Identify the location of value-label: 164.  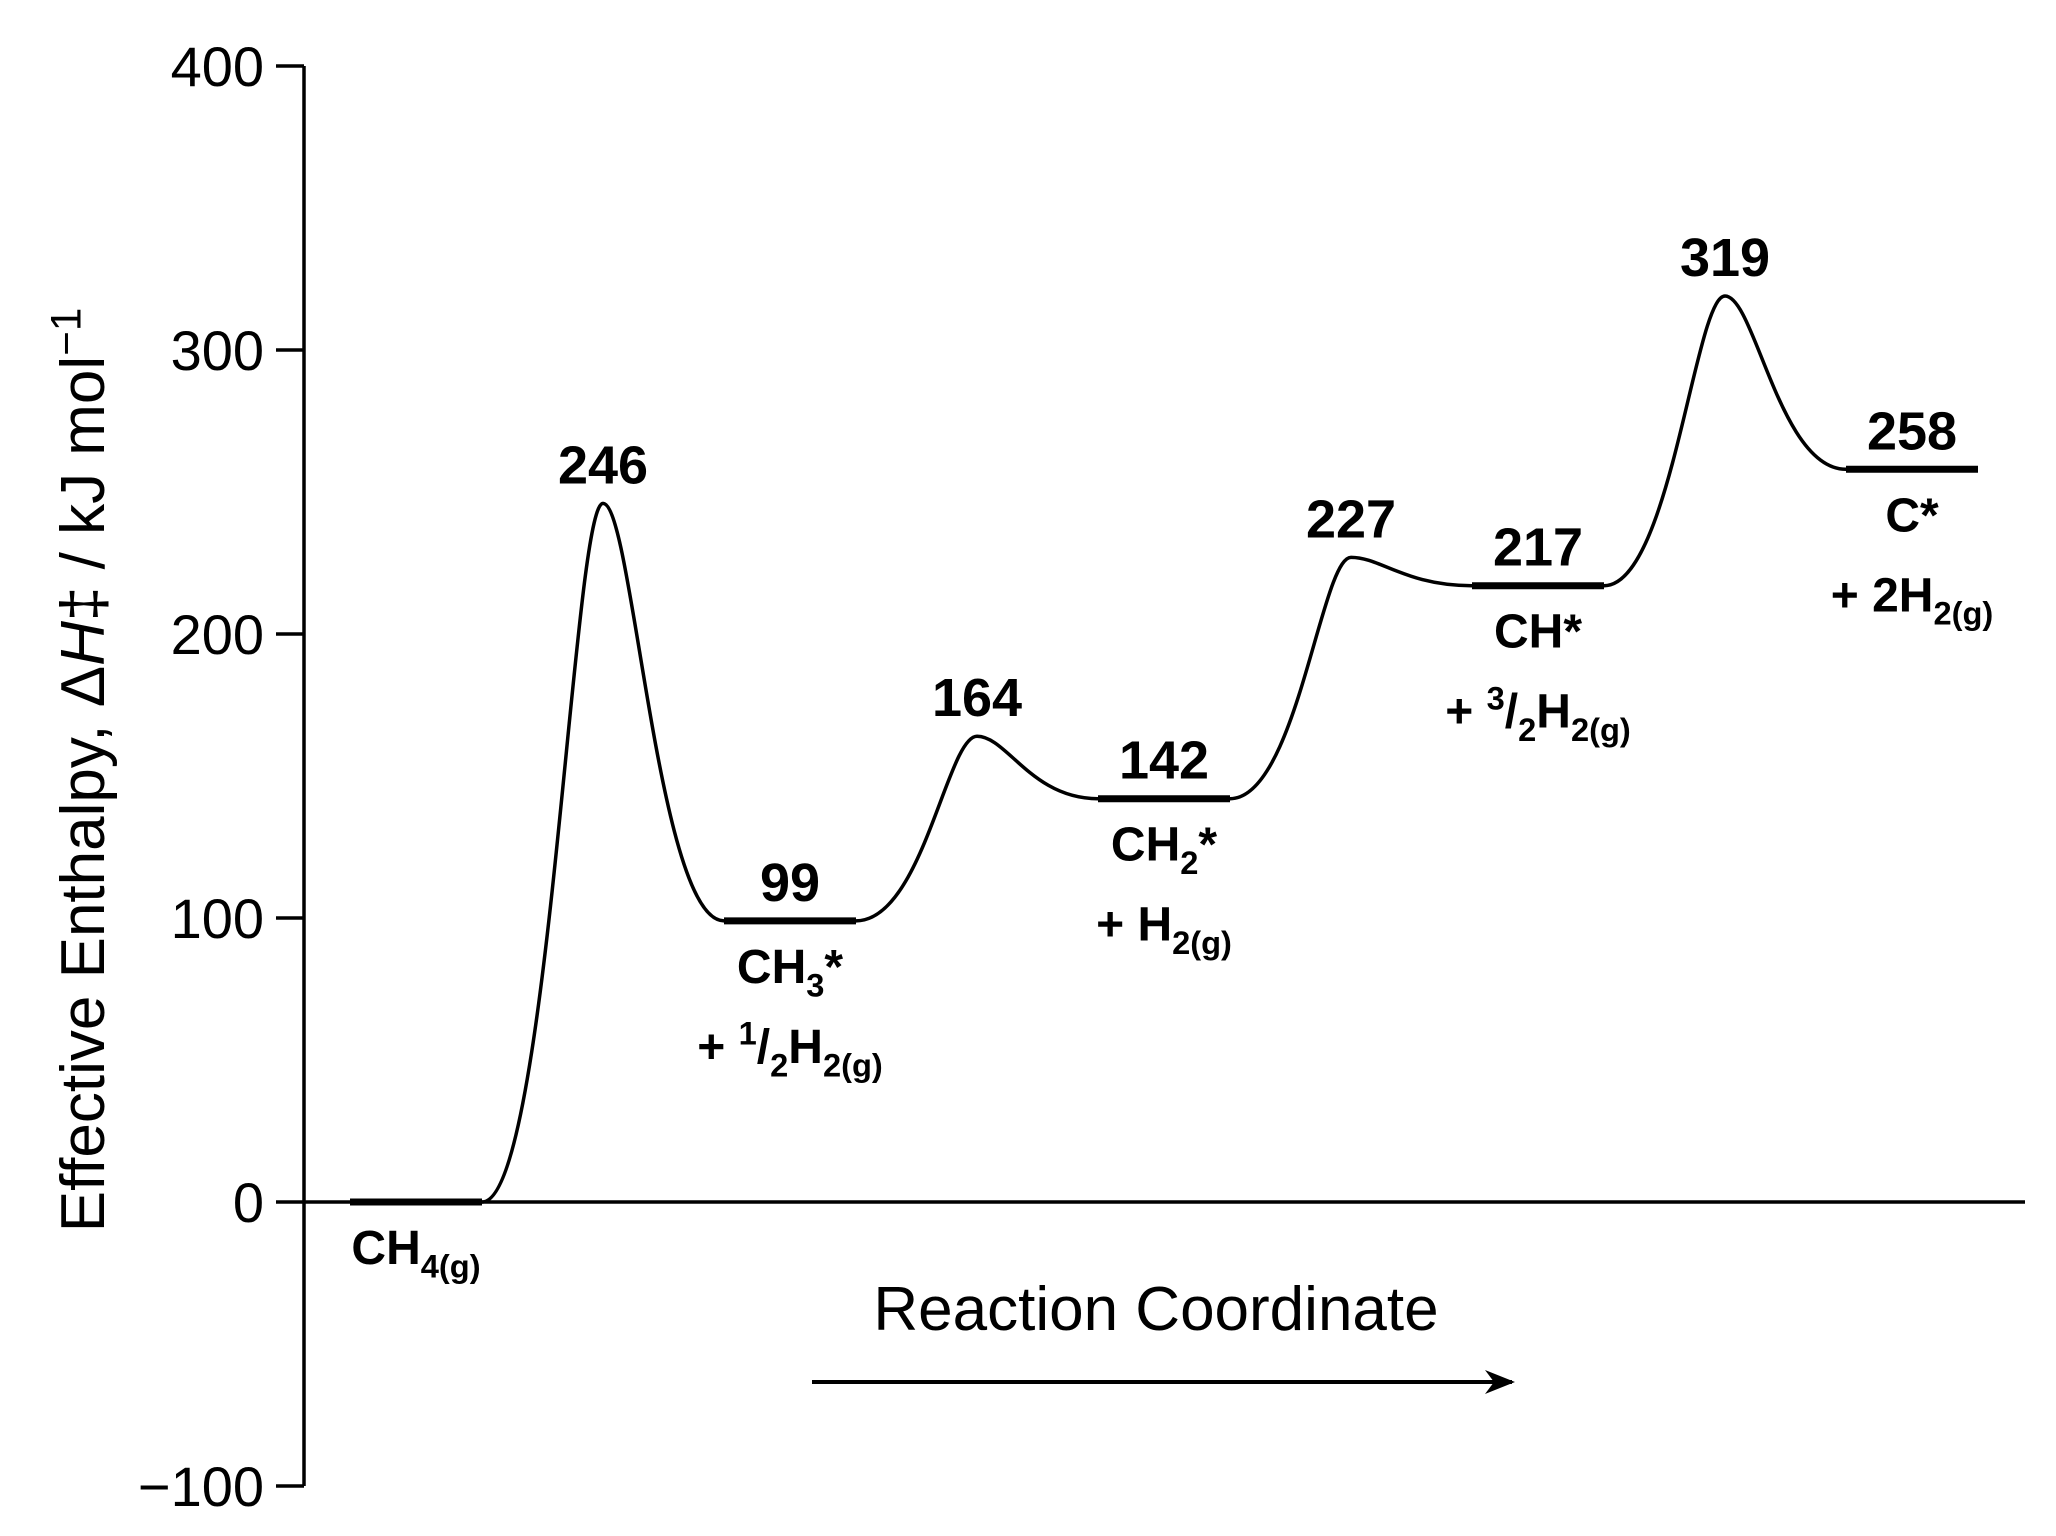
(977, 698).